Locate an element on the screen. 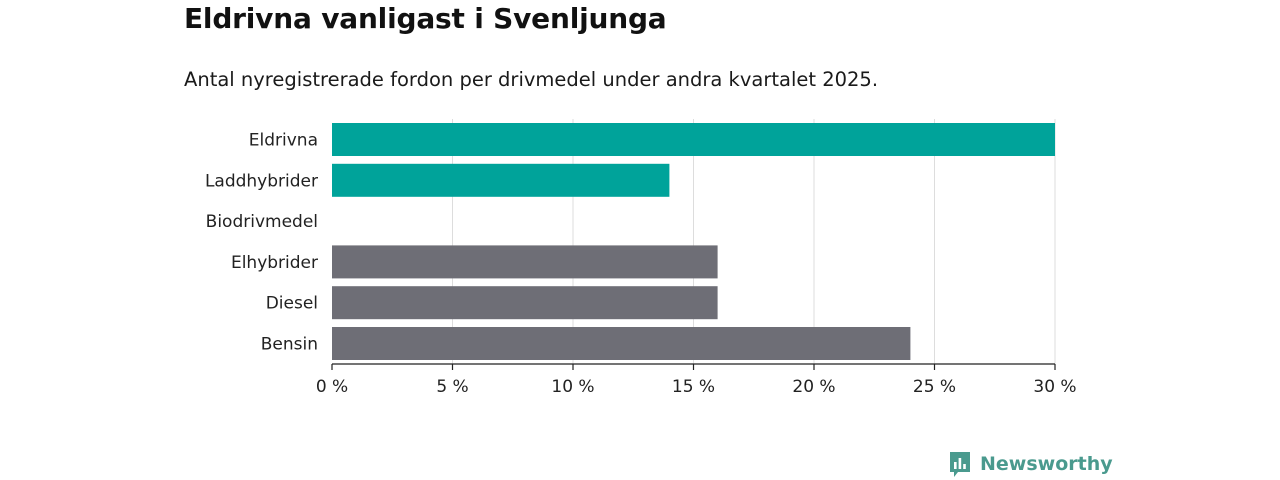 Image resolution: width=1280 pixels, height=480 pixels. chart-title: Eldrivna vanligast i Svenljunga is located at coordinates (425, 18).